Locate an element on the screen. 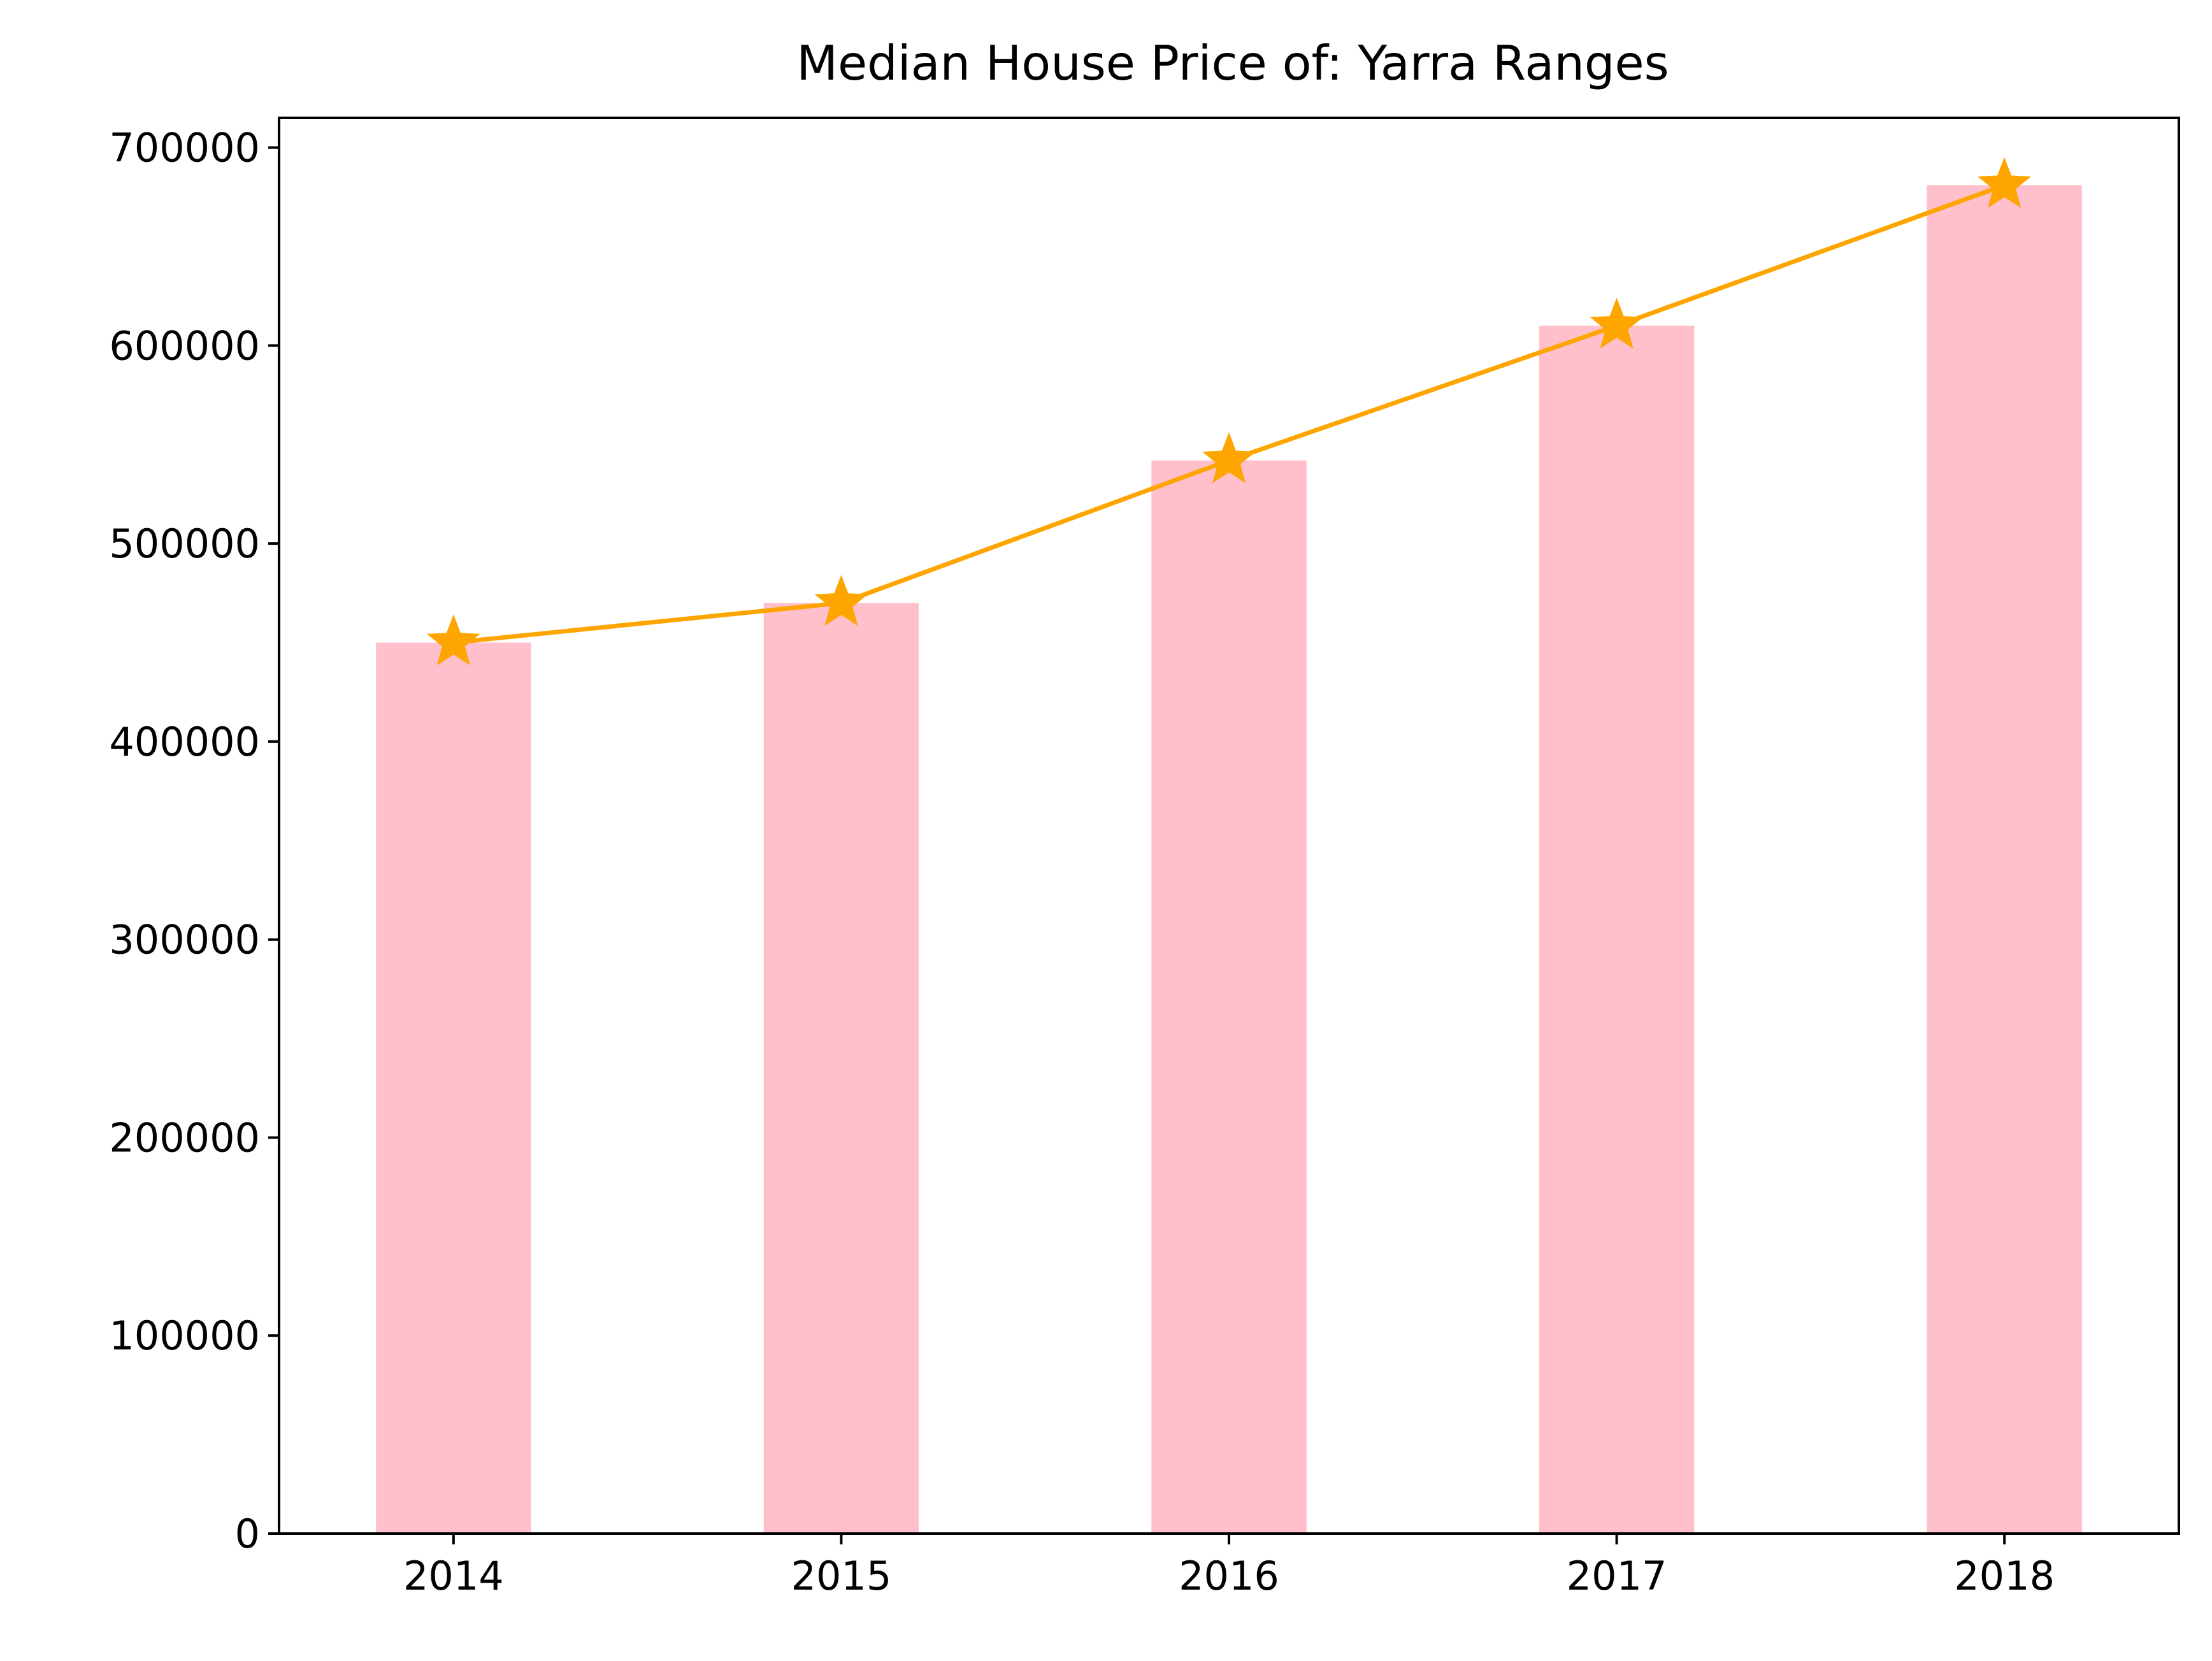  y-tick-label: 700000 is located at coordinates (184, 148).